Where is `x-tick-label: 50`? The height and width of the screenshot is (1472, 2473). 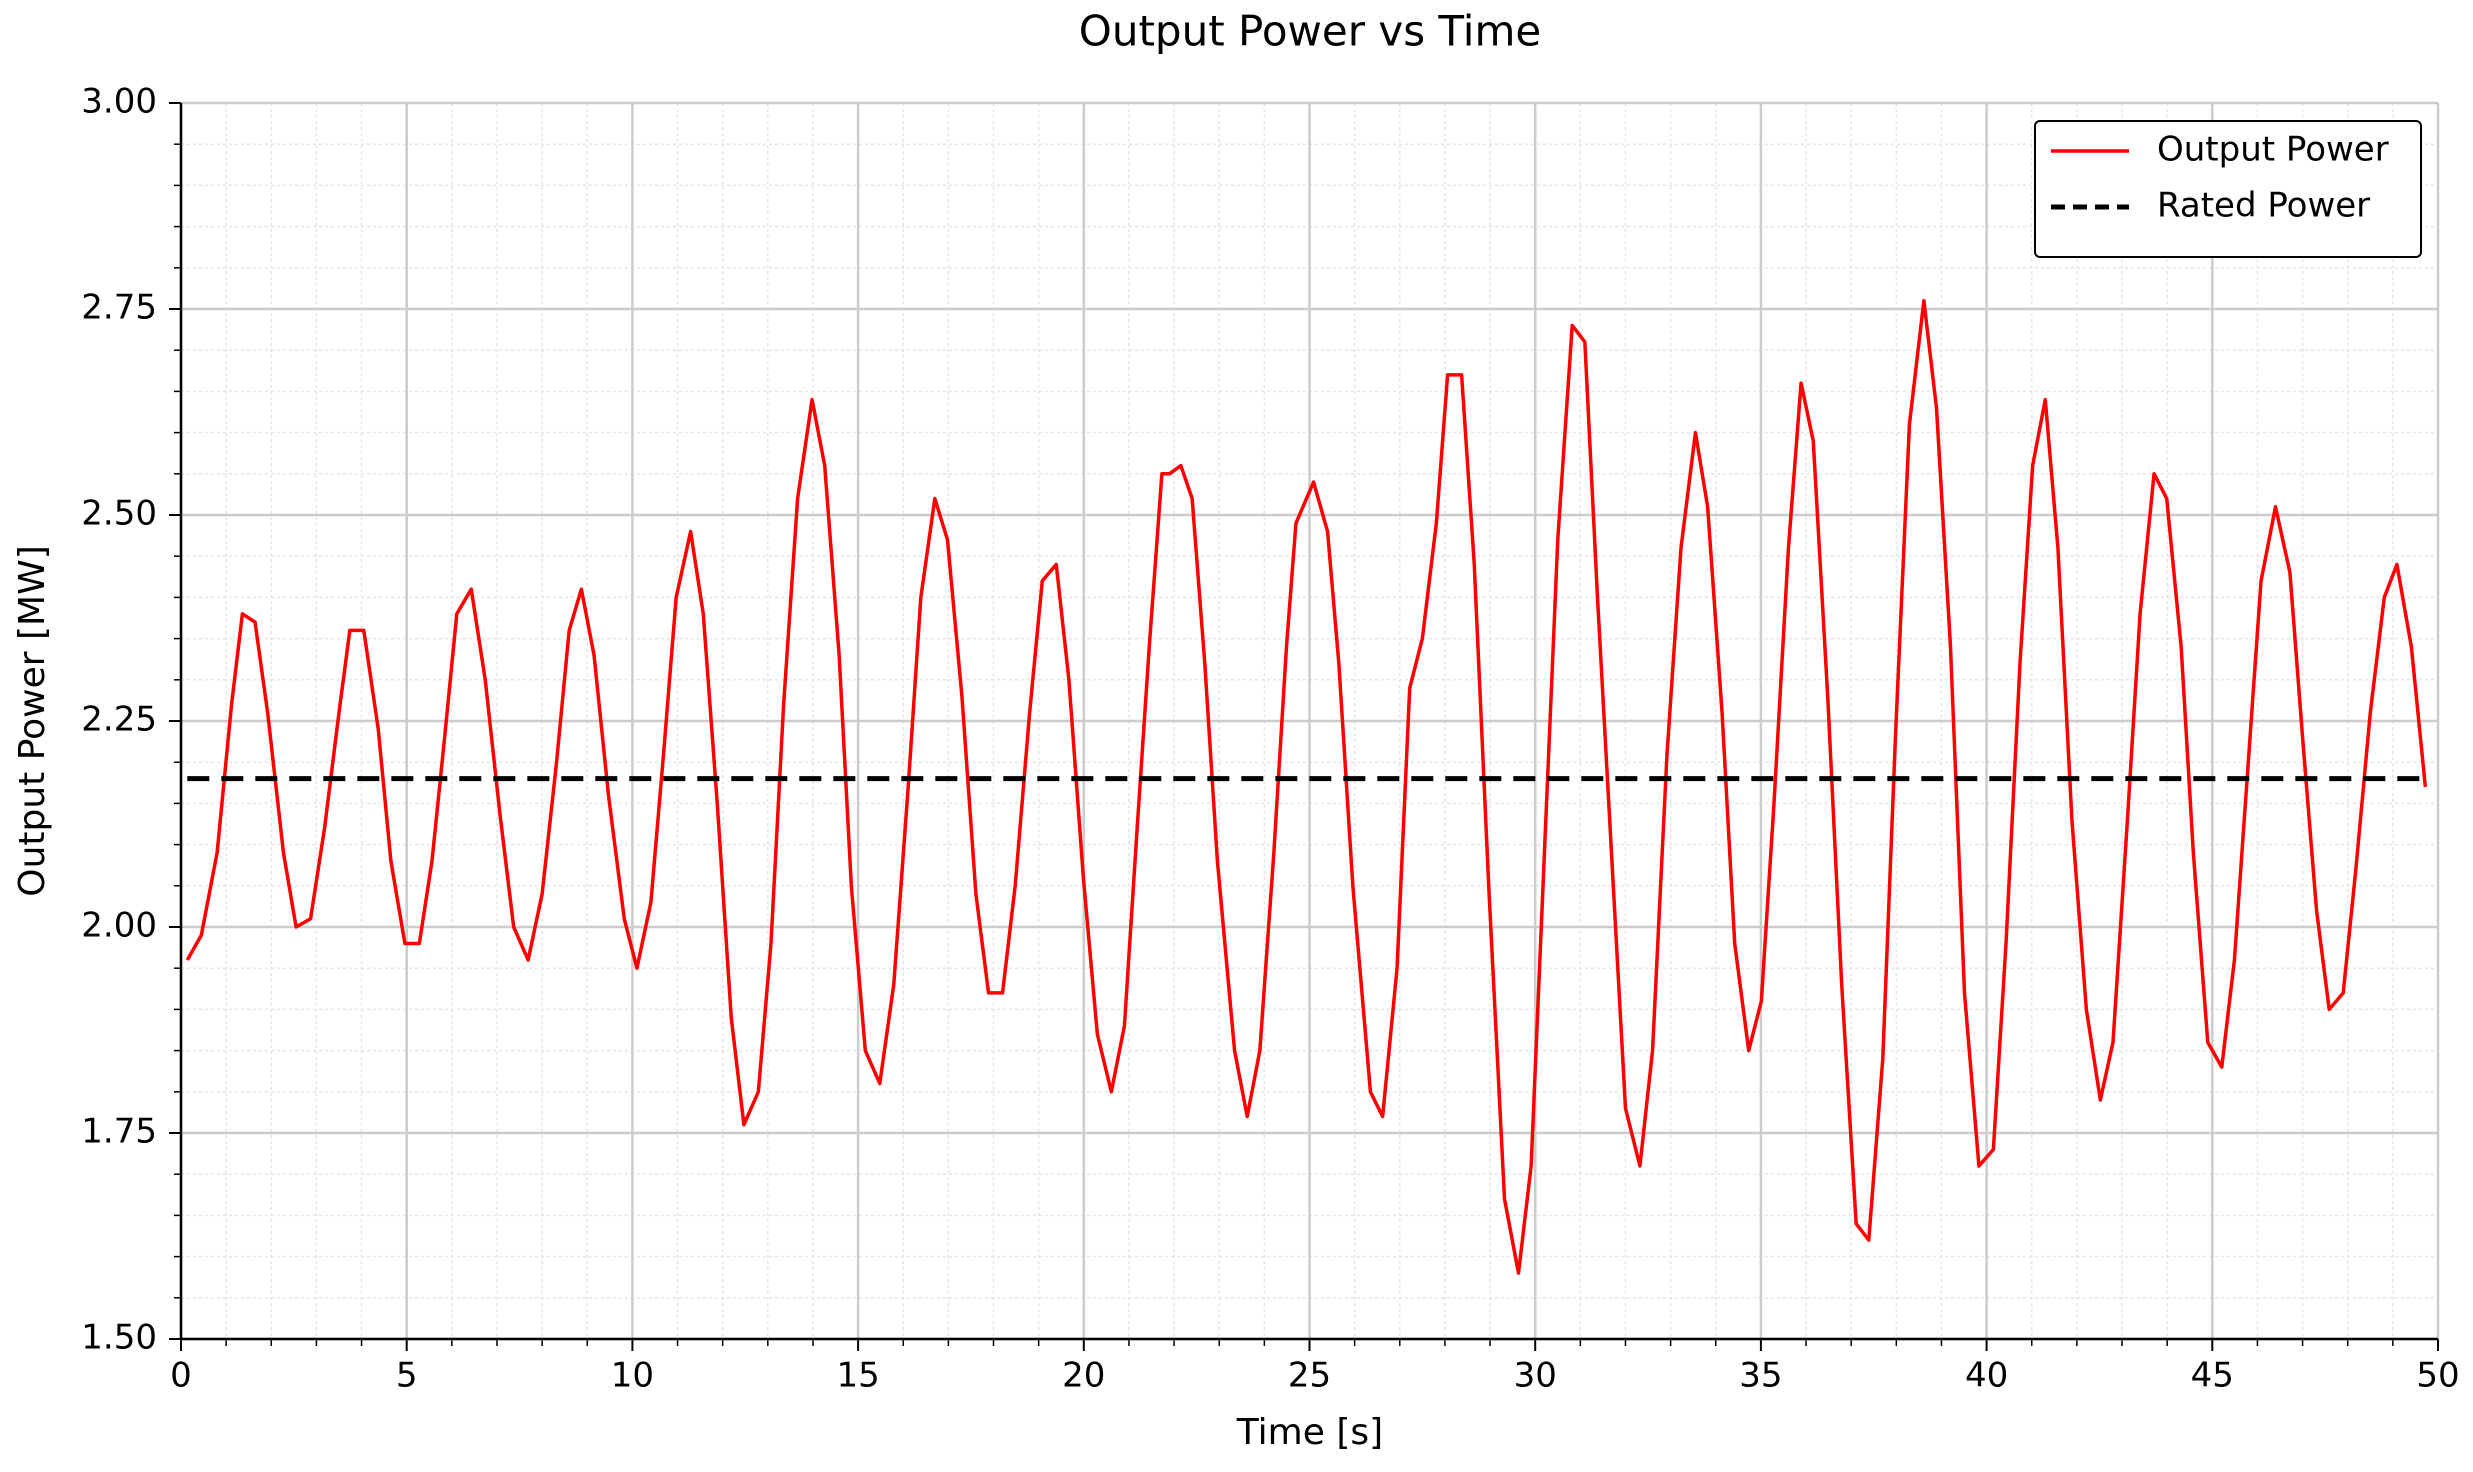 x-tick-label: 50 is located at coordinates (2437, 1376).